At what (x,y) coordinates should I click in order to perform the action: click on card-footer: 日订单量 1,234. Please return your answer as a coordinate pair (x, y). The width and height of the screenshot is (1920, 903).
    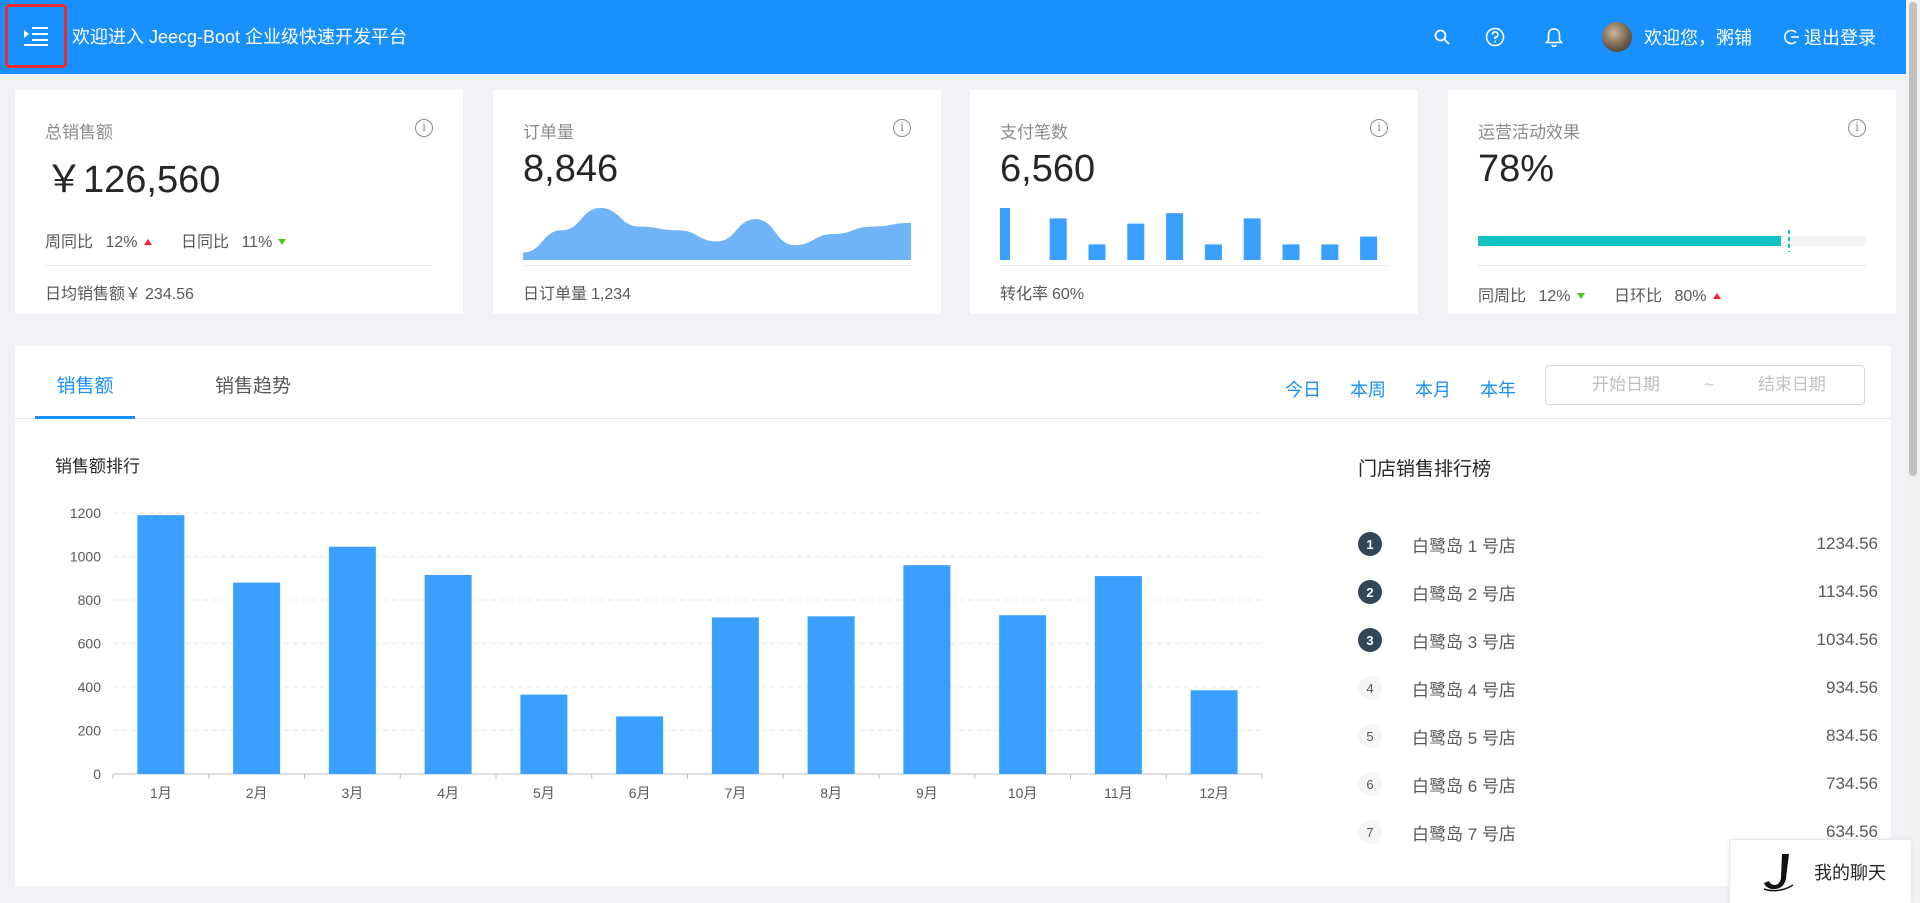
    Looking at the image, I should click on (577, 292).